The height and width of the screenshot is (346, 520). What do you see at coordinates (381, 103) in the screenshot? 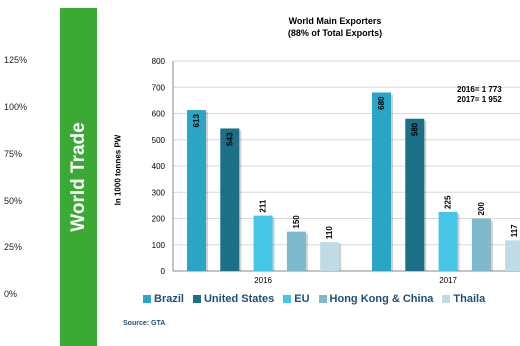
I see `data-label: 680` at bounding box center [381, 103].